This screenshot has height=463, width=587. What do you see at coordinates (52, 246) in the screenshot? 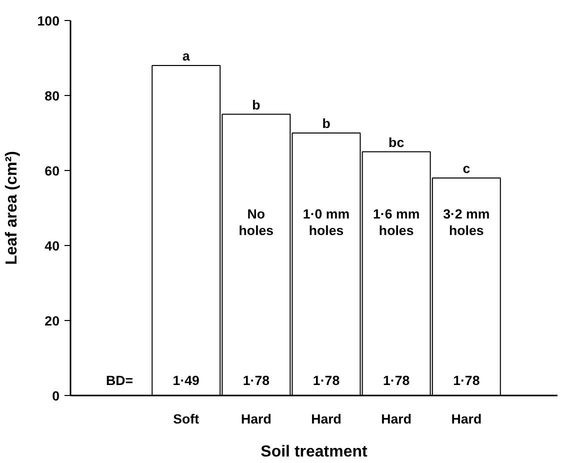
I see `y-tick-label: 40` at bounding box center [52, 246].